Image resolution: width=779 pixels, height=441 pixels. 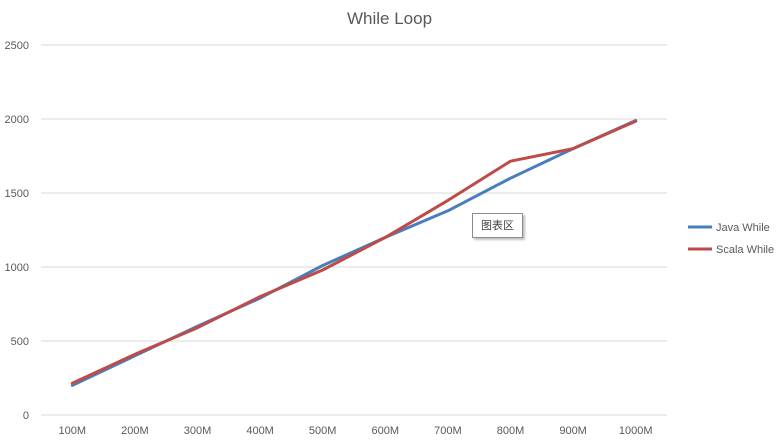 What do you see at coordinates (17, 194) in the screenshot?
I see `y-tick-label: 1500` at bounding box center [17, 194].